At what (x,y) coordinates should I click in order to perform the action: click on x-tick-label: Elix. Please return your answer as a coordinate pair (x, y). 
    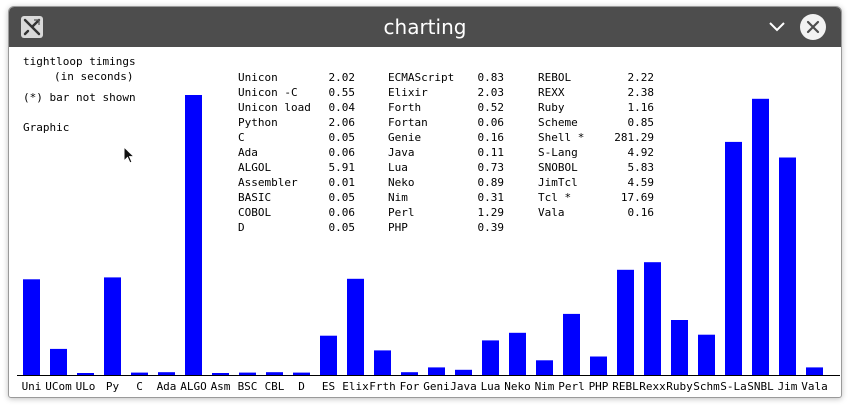
    Looking at the image, I should click on (355, 386).